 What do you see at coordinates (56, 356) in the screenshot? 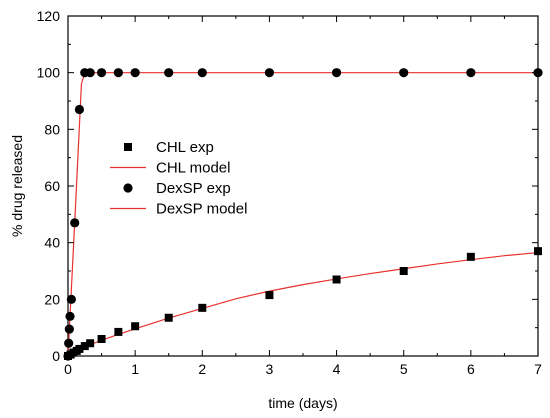
I see `y-tick-label: 0` at bounding box center [56, 356].